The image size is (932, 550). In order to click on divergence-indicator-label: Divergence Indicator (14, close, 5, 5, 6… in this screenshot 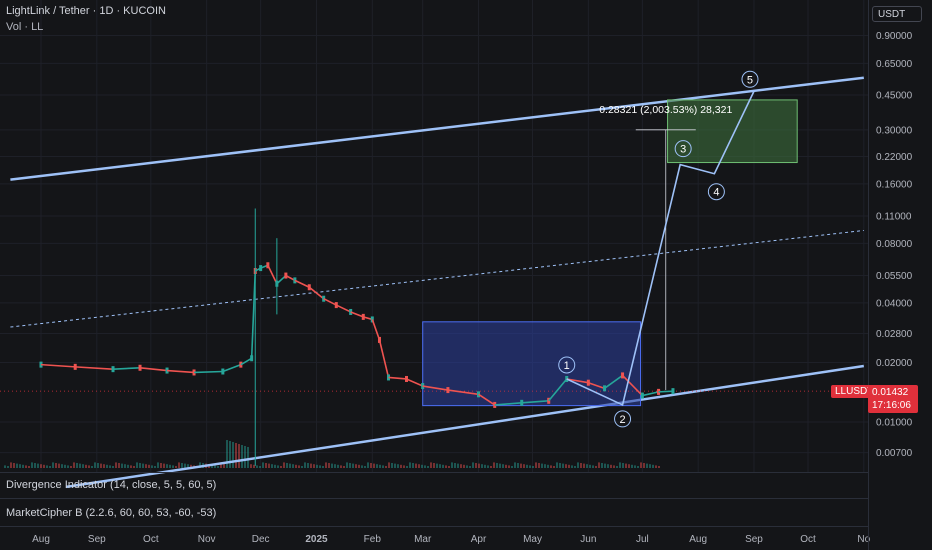, I will do `click(111, 485)`.